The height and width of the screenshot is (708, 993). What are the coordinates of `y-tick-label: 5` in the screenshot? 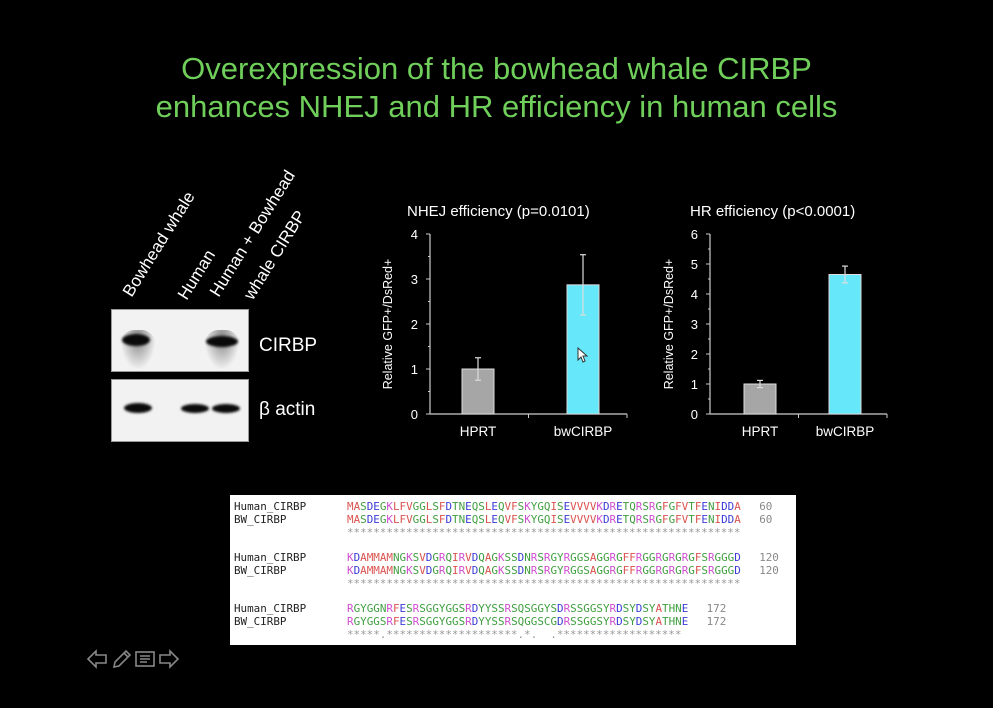 It's located at (694, 264).